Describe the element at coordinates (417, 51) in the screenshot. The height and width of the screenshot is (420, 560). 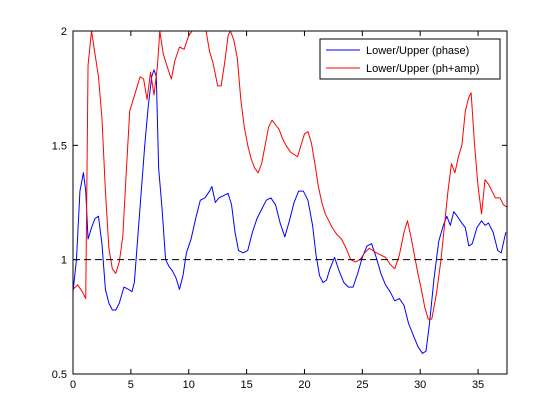
I see `legend-entry: Lower/Upper (phase)` at that location.